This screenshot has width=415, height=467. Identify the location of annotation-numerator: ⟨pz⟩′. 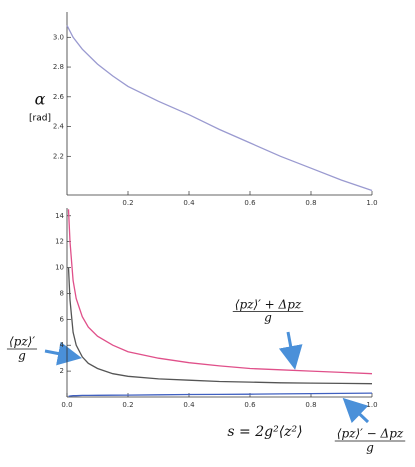
(22, 342).